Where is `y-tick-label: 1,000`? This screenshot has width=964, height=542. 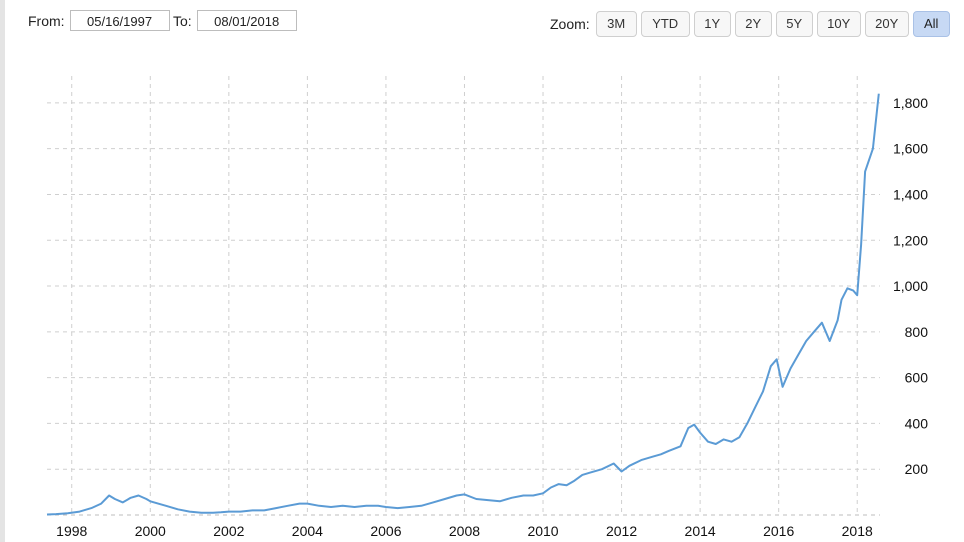
y-tick-label: 1,000 is located at coordinates (910, 286).